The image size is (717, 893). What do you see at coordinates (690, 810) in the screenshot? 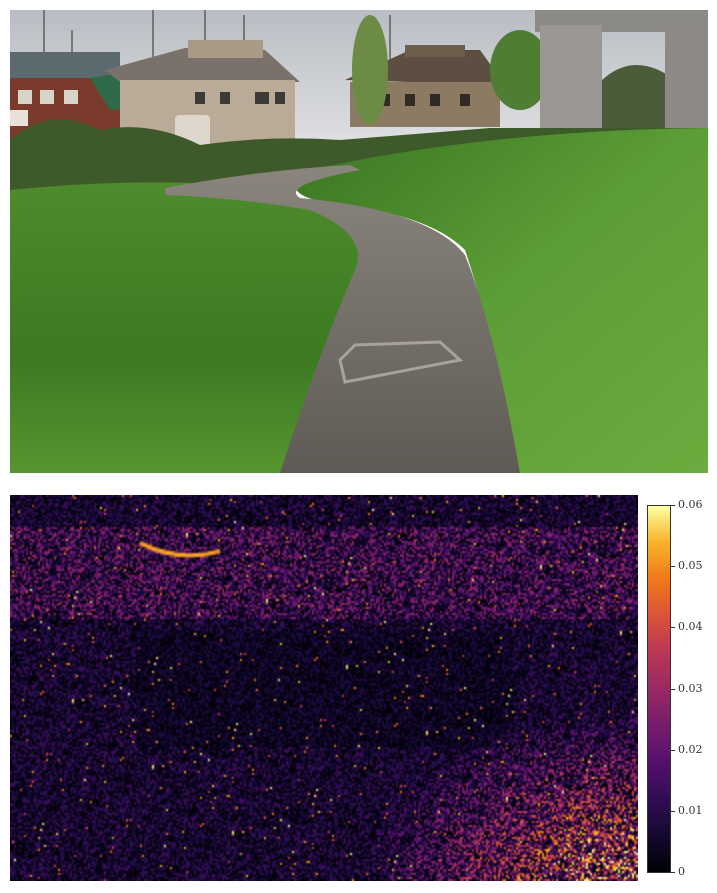
I see `colorbar-tick: 0.01` at bounding box center [690, 810].